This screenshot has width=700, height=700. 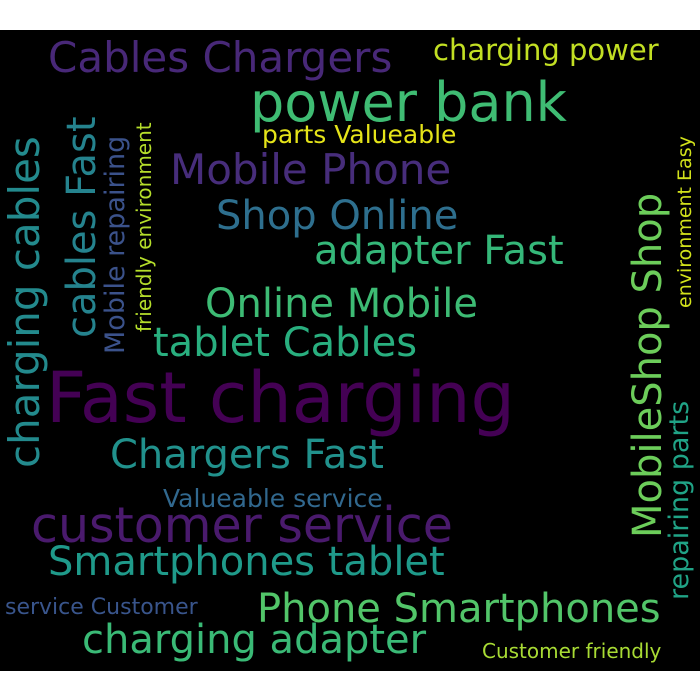 What do you see at coordinates (242, 525) in the screenshot?
I see `word-customer-service: customer service` at bounding box center [242, 525].